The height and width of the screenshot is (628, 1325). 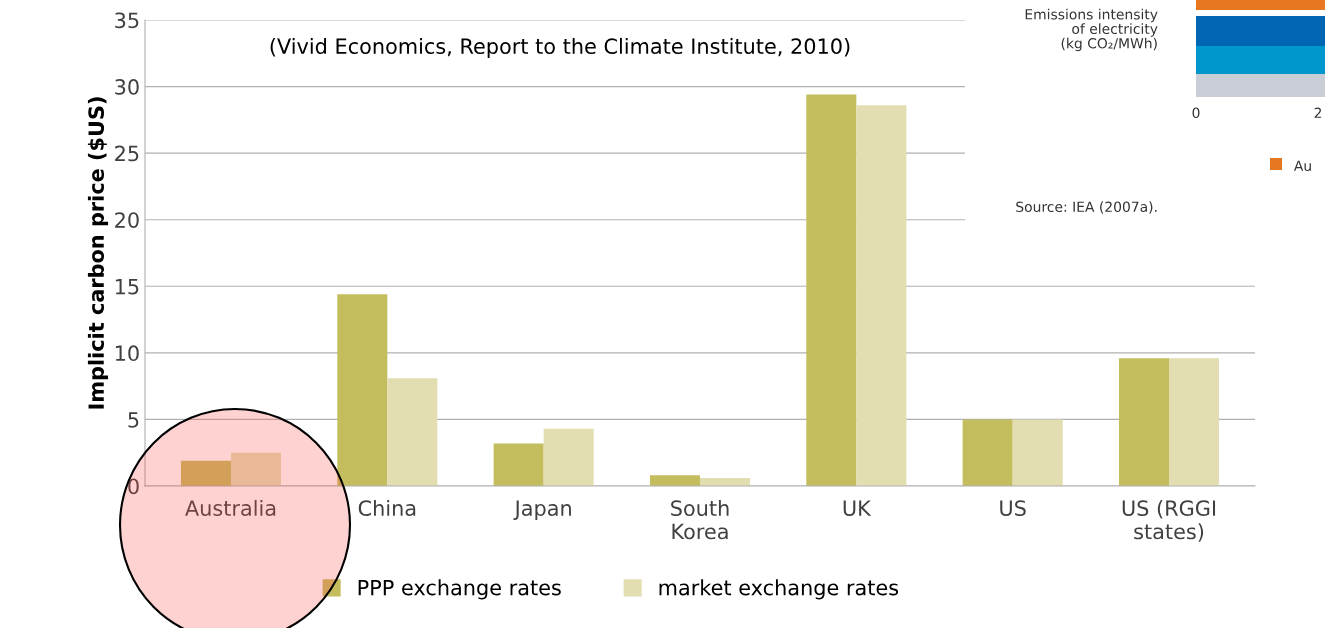 I want to click on annotation: 0, so click(x=1196, y=113).